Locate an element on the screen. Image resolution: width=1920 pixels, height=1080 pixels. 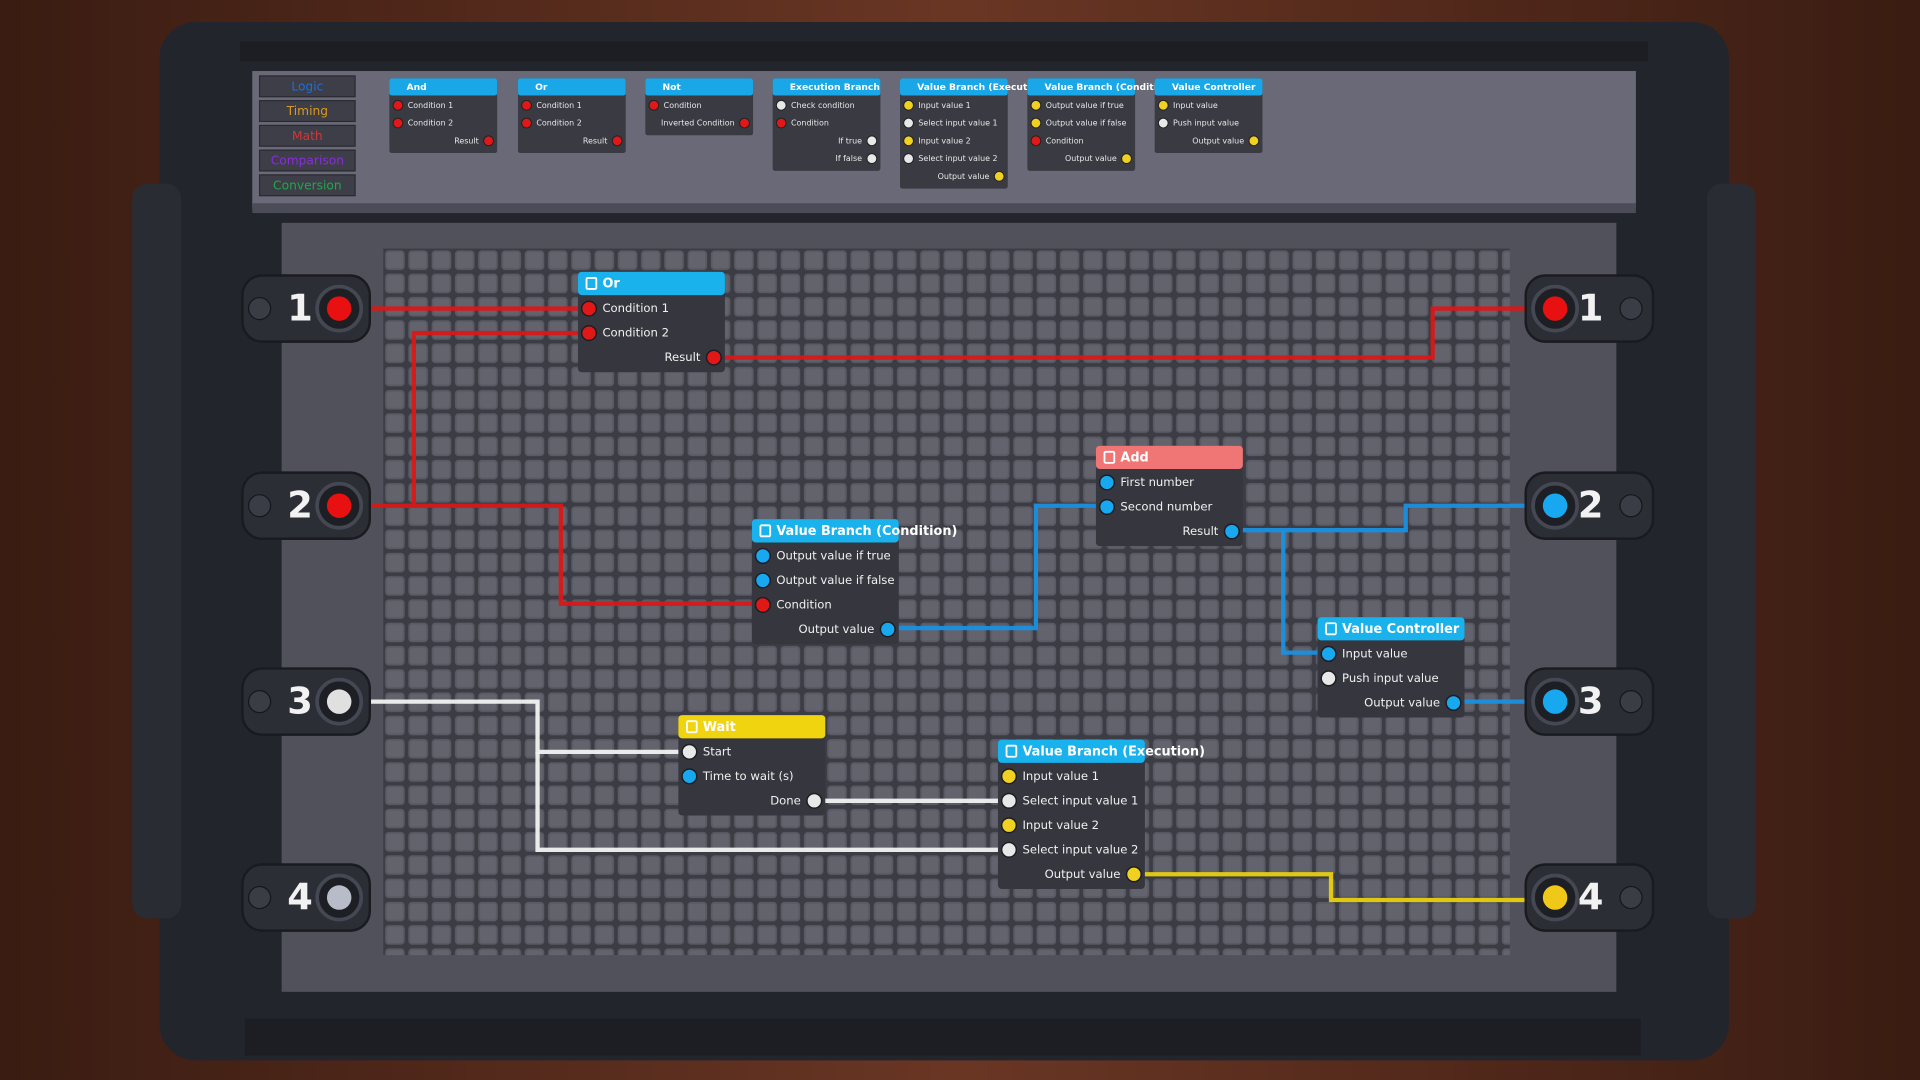
palette-edge is located at coordinates (944, 208).